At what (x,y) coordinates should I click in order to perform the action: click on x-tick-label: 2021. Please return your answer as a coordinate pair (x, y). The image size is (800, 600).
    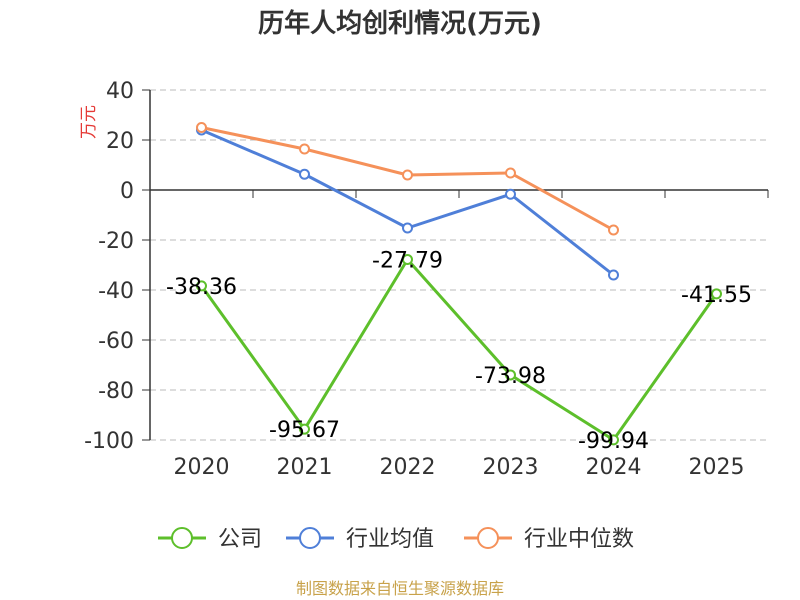
    Looking at the image, I should click on (305, 467).